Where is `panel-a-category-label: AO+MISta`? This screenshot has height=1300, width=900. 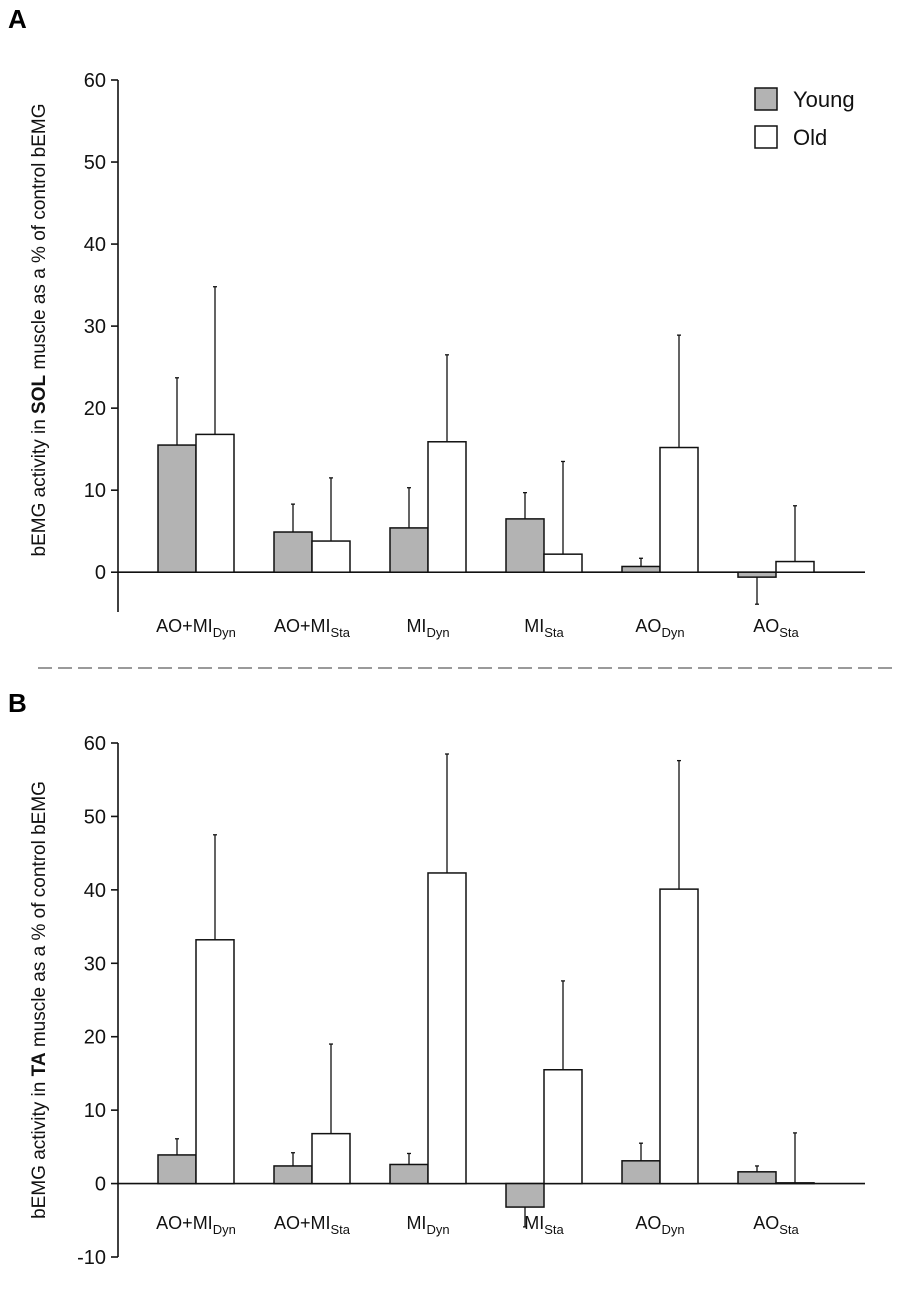 panel-a-category-label: AO+MISta is located at coordinates (312, 628).